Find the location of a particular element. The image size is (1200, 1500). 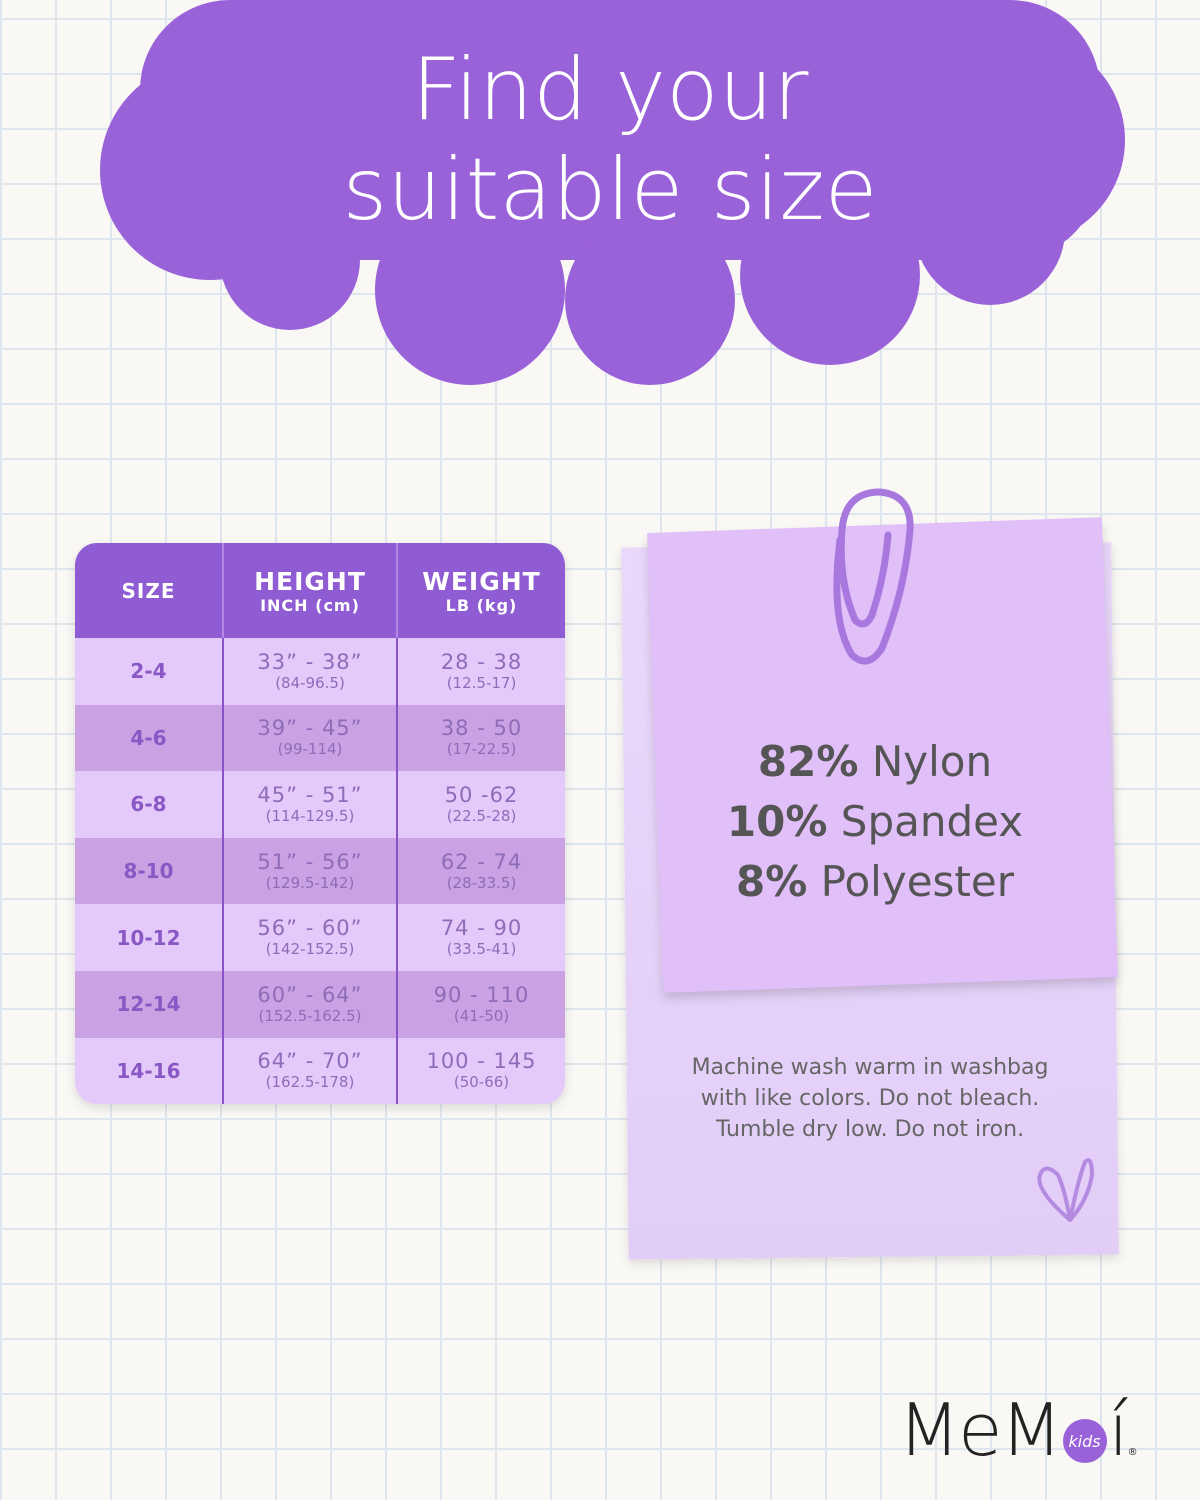

header-weight: WEIGHT is located at coordinates (481, 581).